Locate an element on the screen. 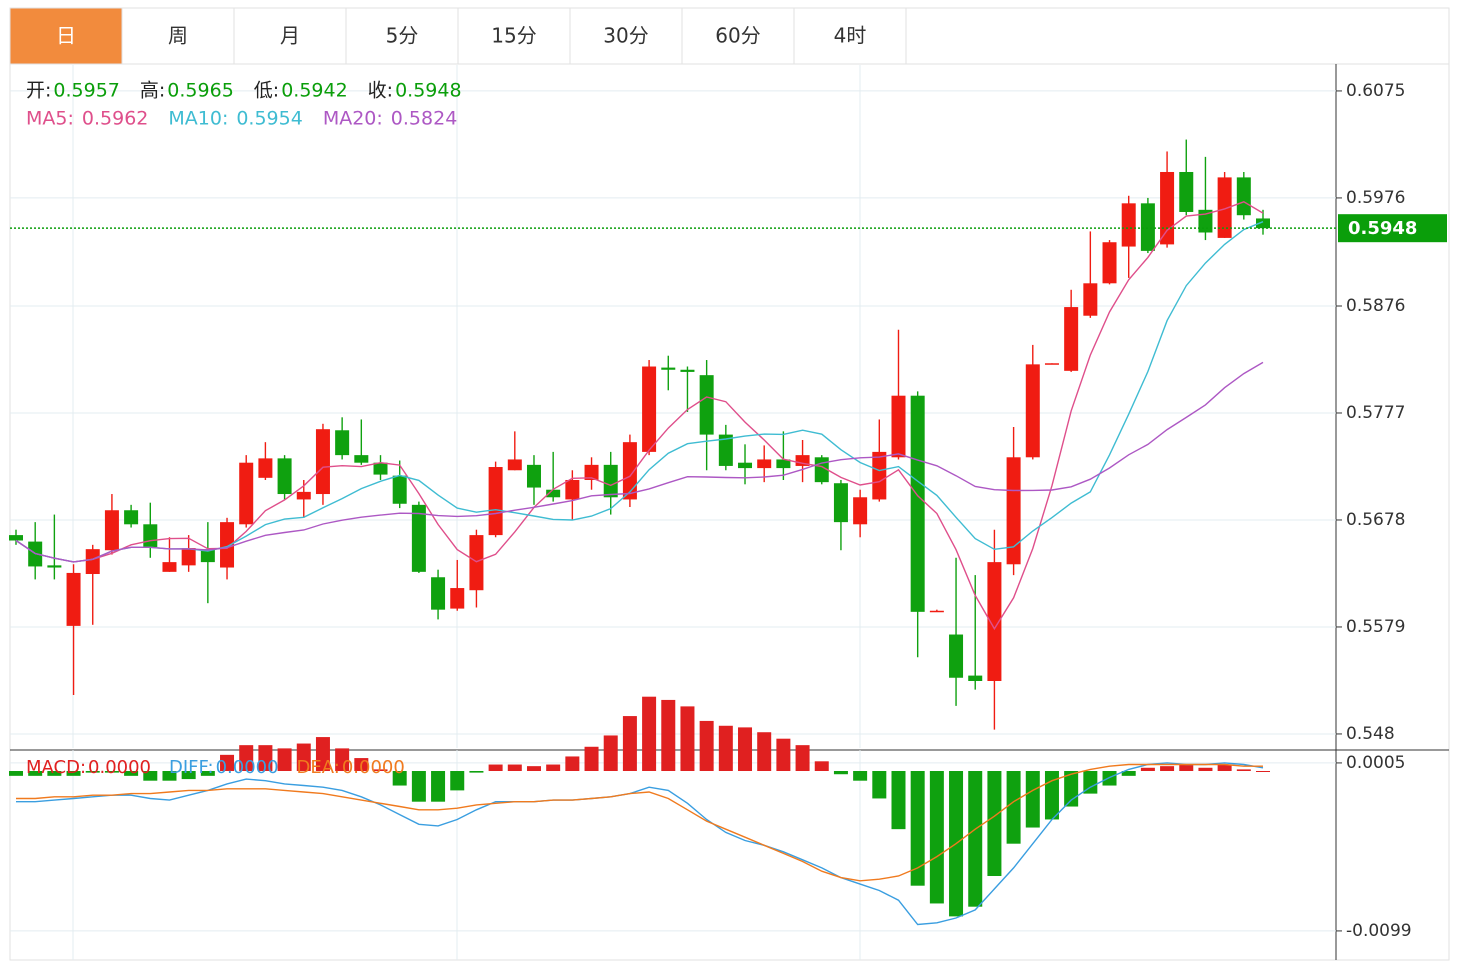 The height and width of the screenshot is (965, 1459). tab-label: 4时 is located at coordinates (850, 36).